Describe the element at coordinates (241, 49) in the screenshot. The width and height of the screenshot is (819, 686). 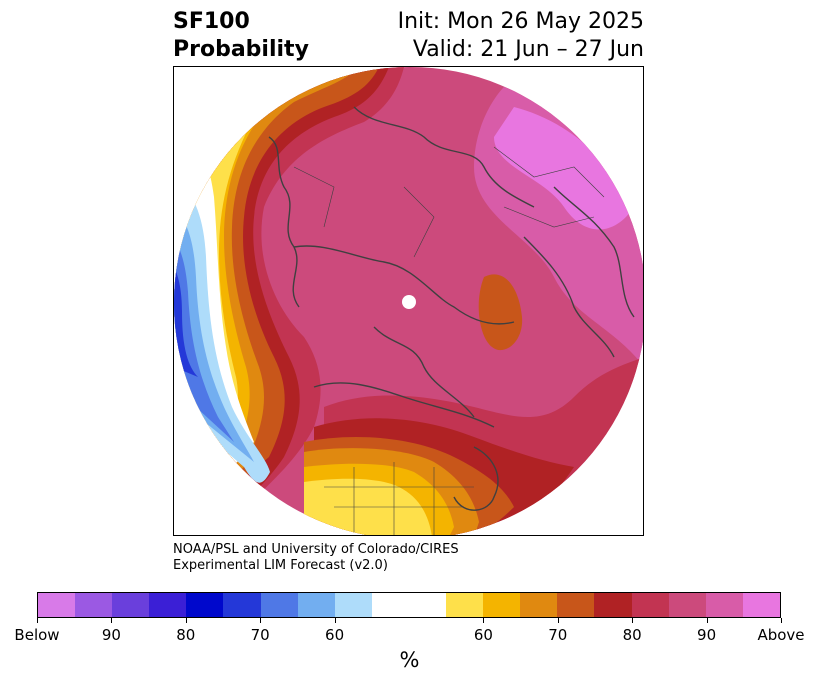
I see `title-type: Probability` at that location.